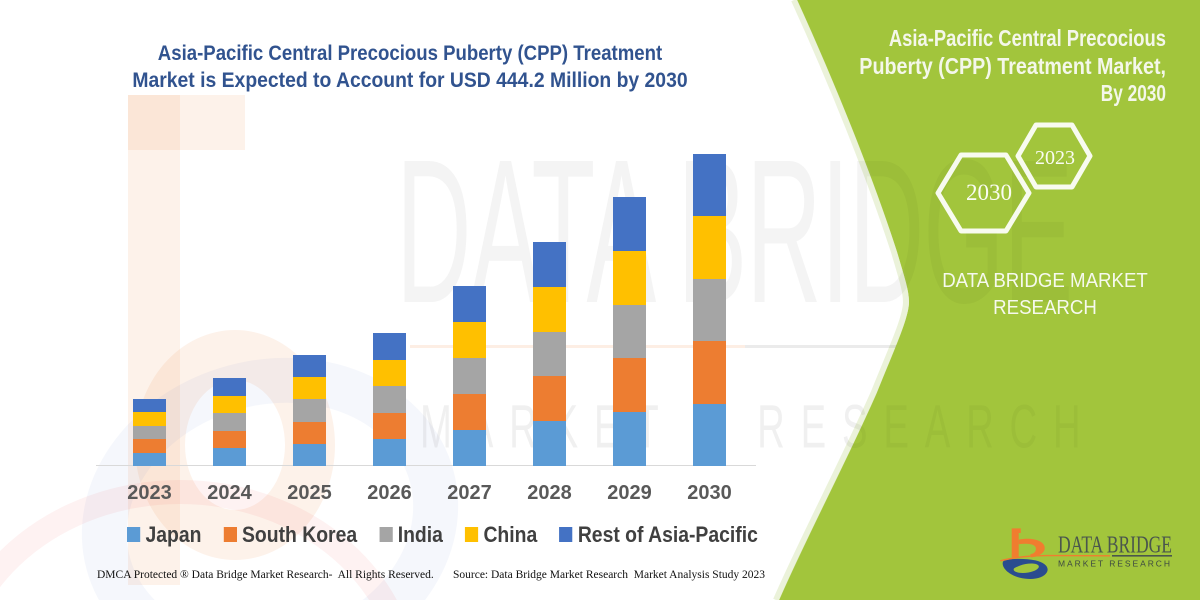 Image resolution: width=1200 pixels, height=600 pixels. Describe the element at coordinates (1115, 546) in the screenshot. I see `svg-text: DATA BRIDGE` at that location.